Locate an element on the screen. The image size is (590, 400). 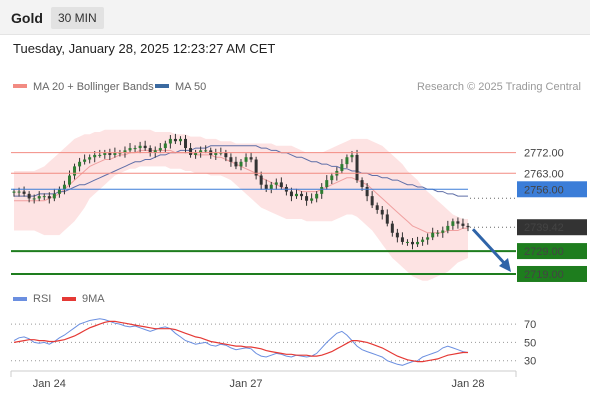
rsi-tick-label: 30 is located at coordinates (530, 362).